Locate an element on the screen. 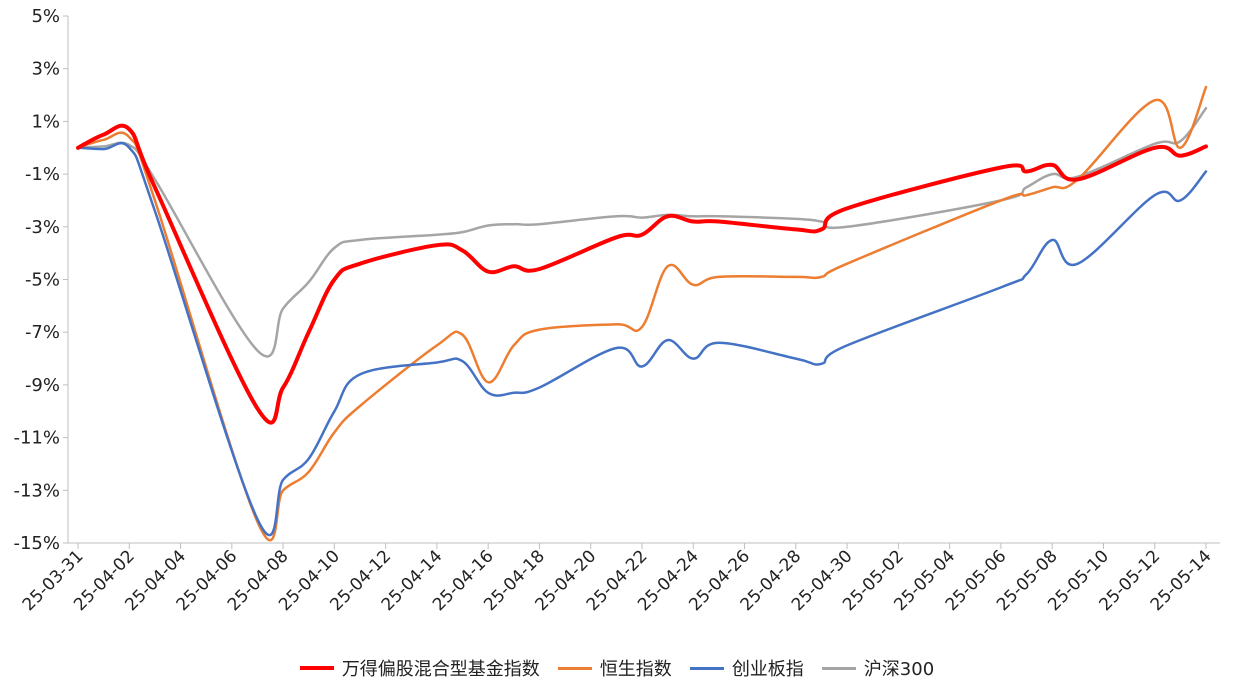 This screenshot has width=1234, height=697. legend-label: 万得偏股混合型基金指数 is located at coordinates (440, 669).